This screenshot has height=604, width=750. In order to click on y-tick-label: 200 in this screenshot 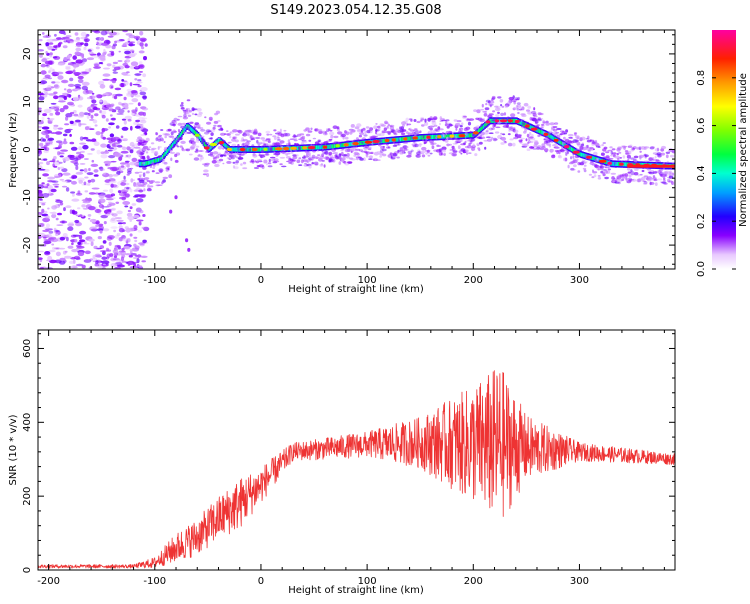, I will do `click(27, 496)`.